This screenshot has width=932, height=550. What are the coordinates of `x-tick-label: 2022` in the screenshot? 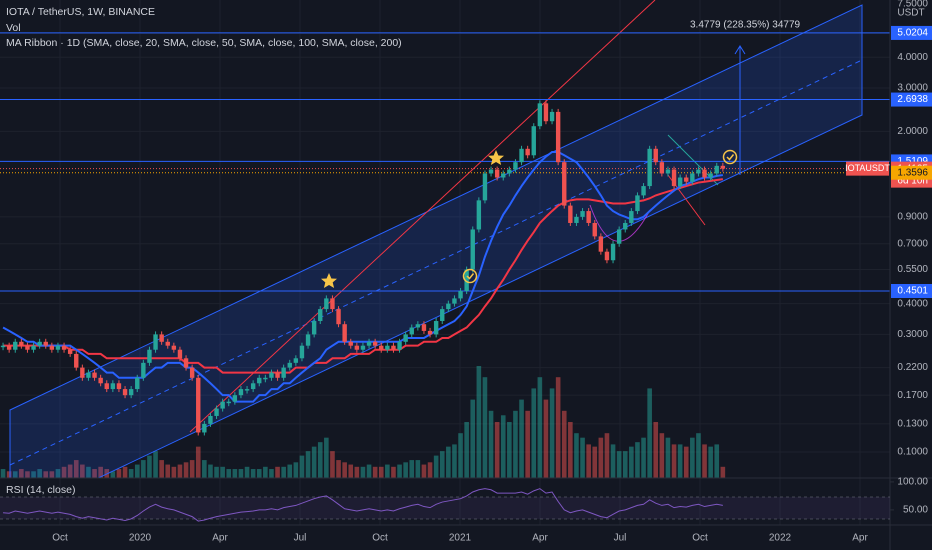 It's located at (780, 538).